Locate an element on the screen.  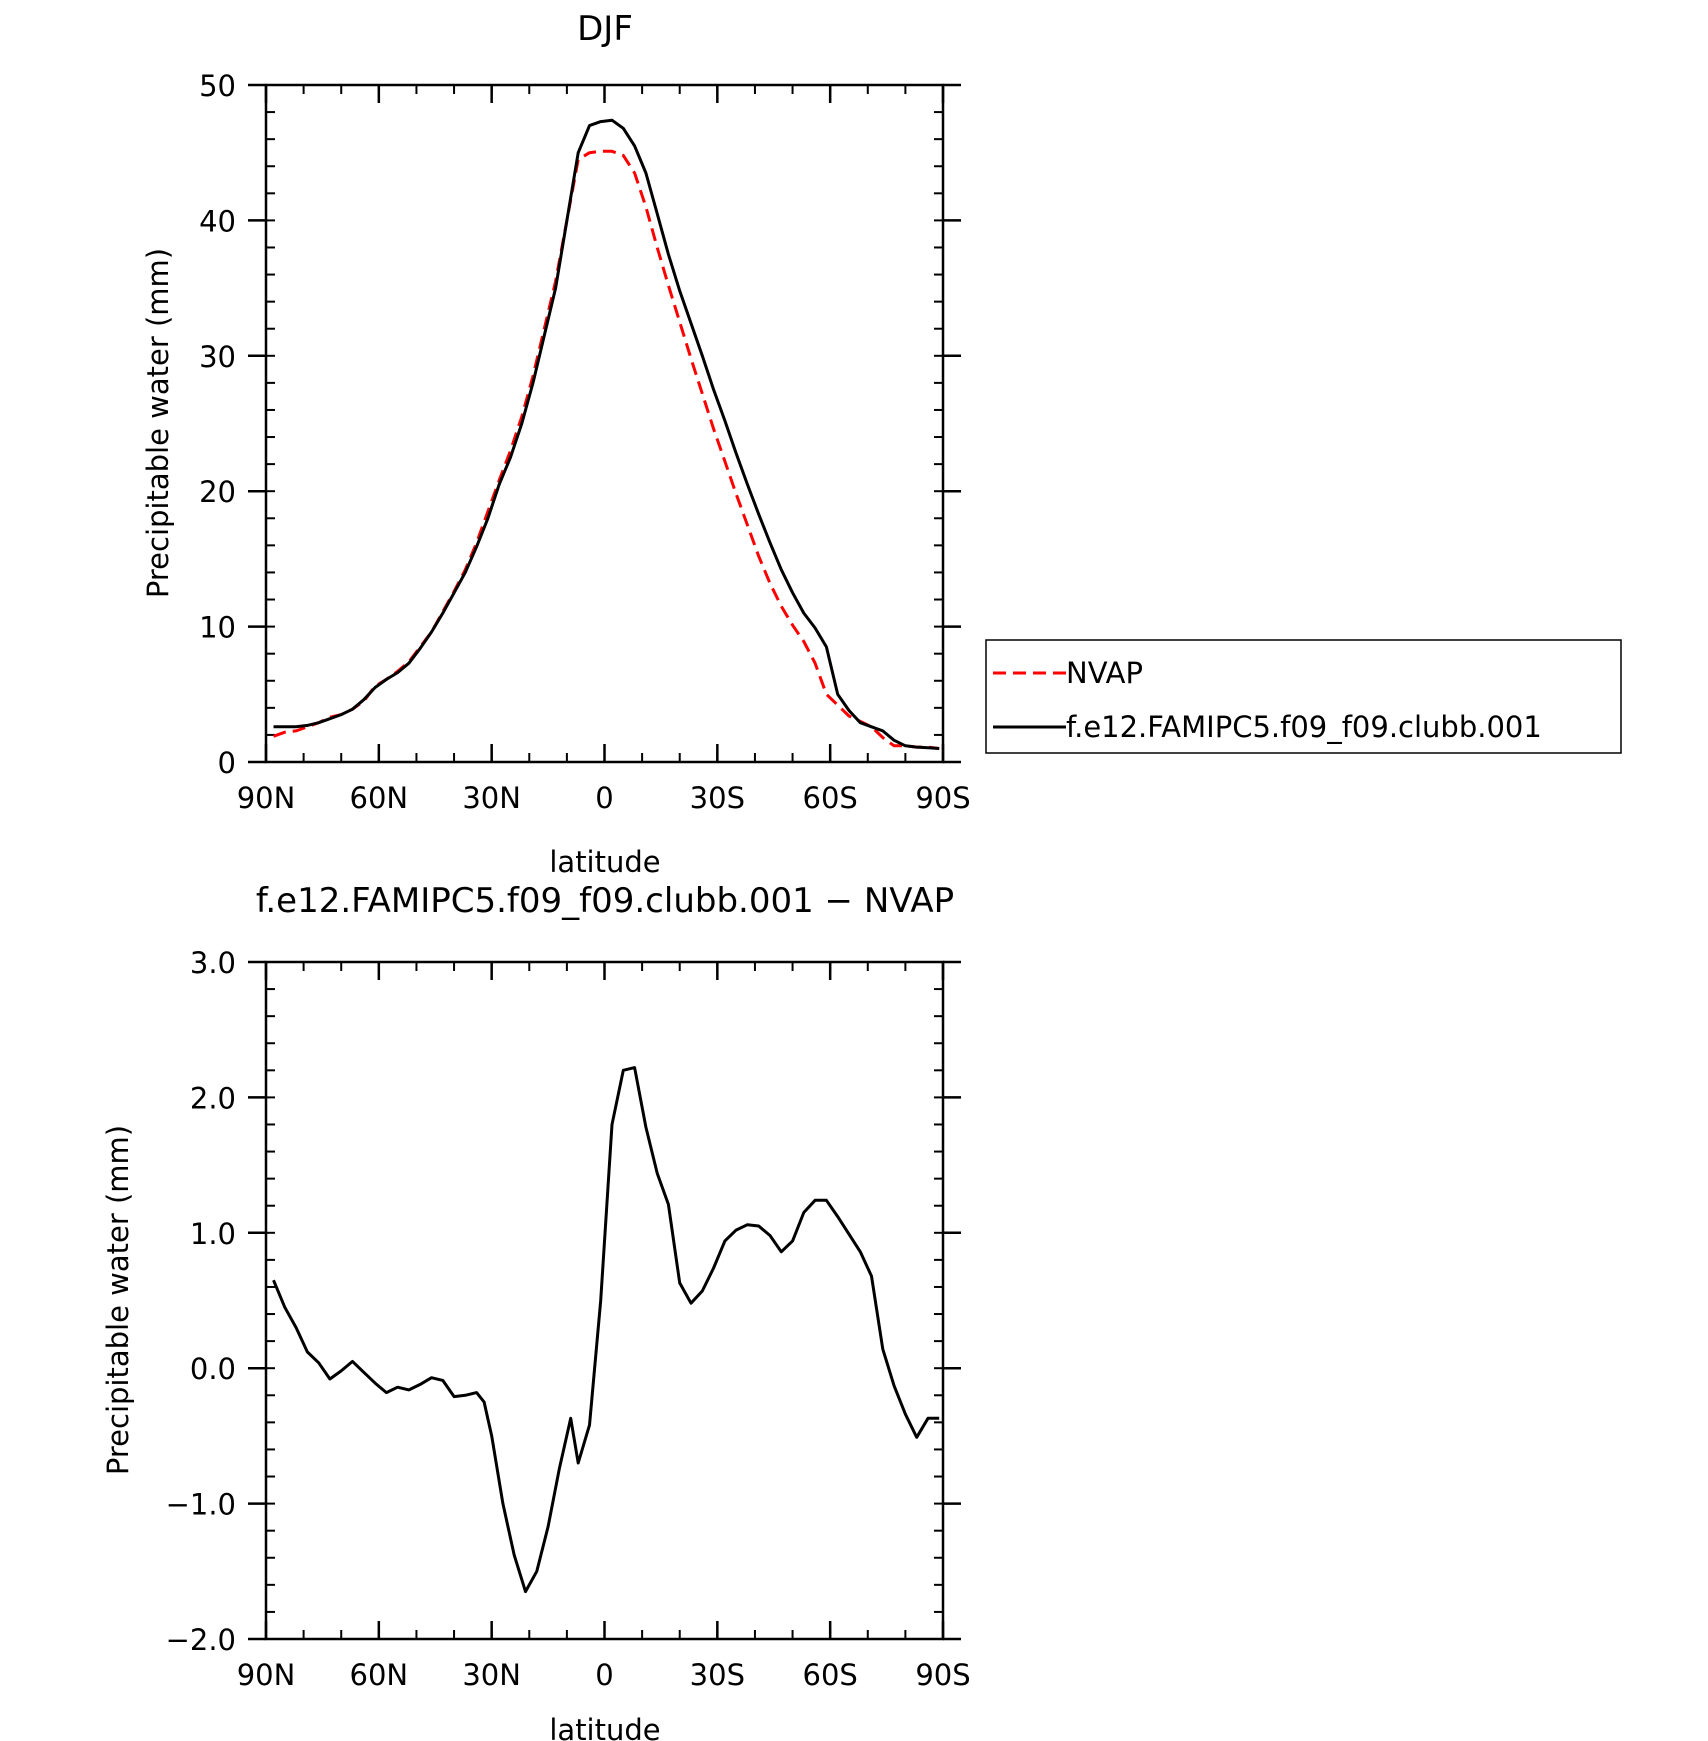
bottom-x-tick-label: 90N is located at coordinates (266, 1675).